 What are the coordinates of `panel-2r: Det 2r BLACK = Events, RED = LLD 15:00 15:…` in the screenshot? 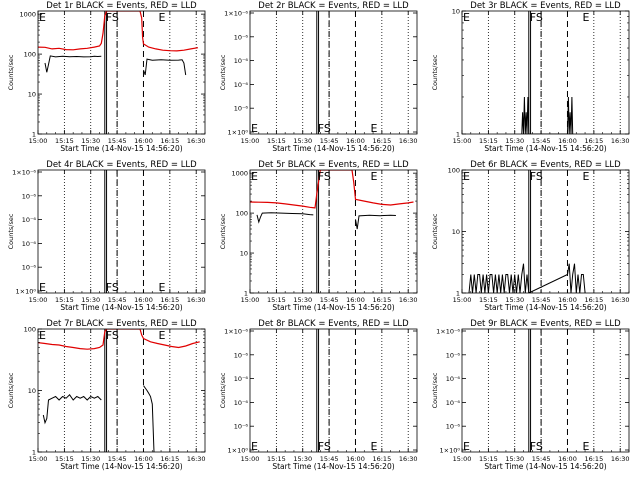 It's located at (318, 77).